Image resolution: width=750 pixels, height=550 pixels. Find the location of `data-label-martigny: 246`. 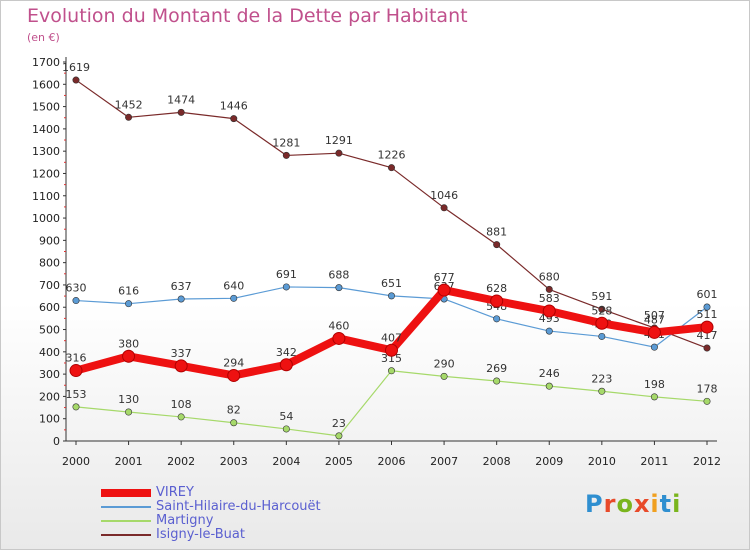

data-label-martigny: 246 is located at coordinates (549, 373).